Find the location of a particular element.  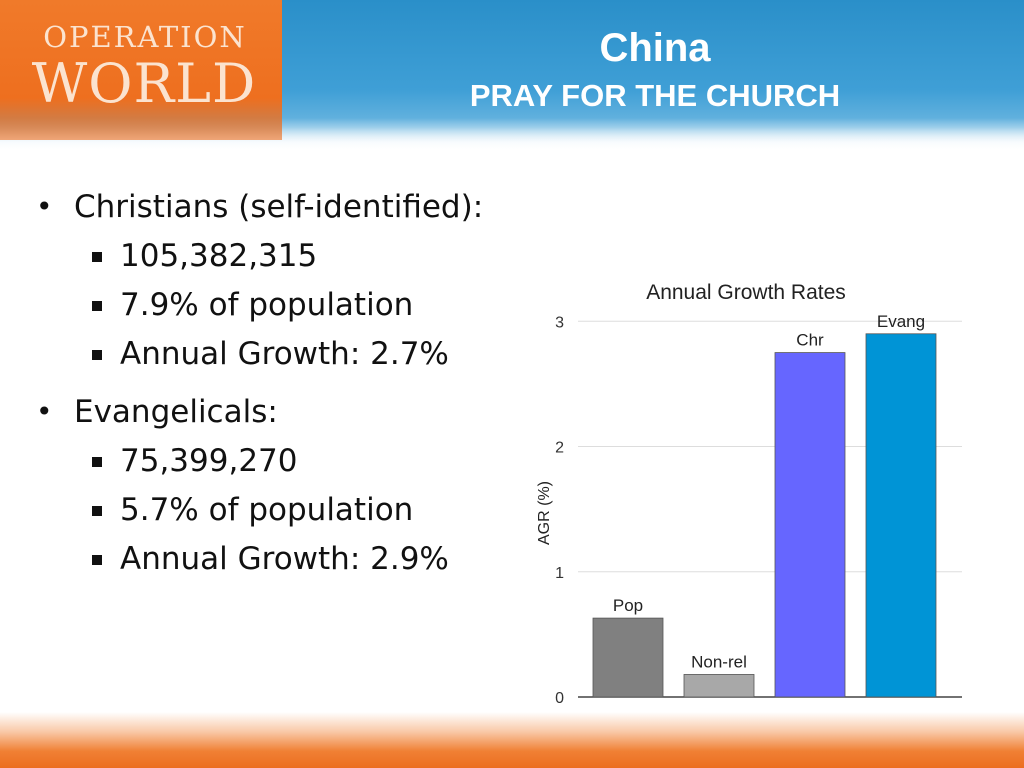

chart-title: Annual Growth Rates is located at coordinates (746, 292).